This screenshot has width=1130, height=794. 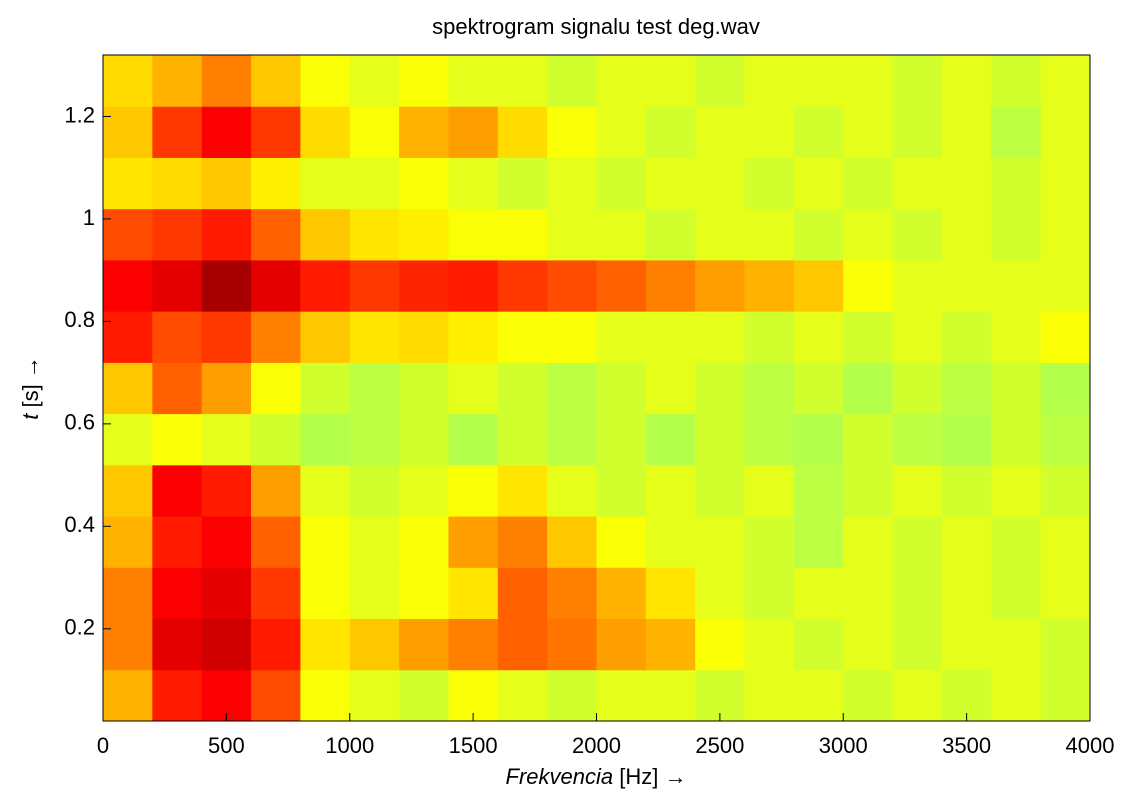 What do you see at coordinates (473, 745) in the screenshot?
I see `x-tick-label: 1500` at bounding box center [473, 745].